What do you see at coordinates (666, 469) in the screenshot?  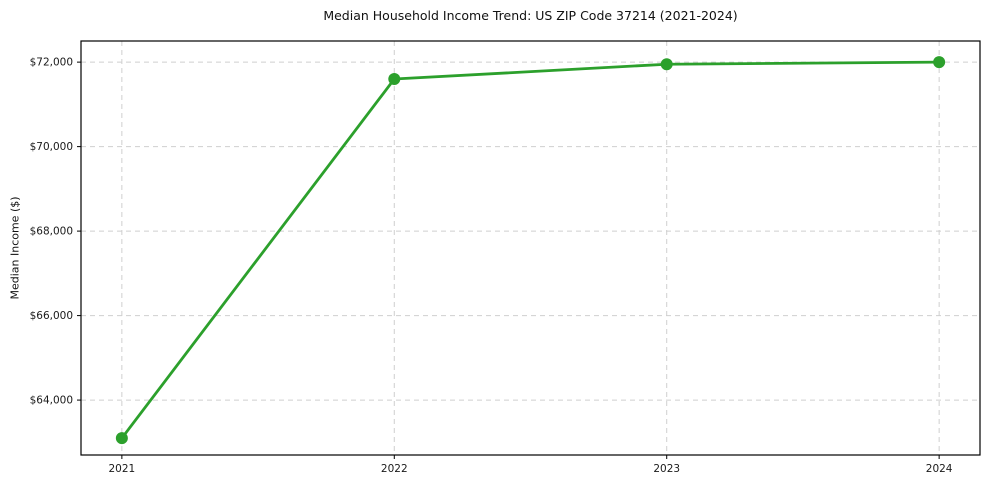 I see `x-tick-label: 2023` at bounding box center [666, 469].